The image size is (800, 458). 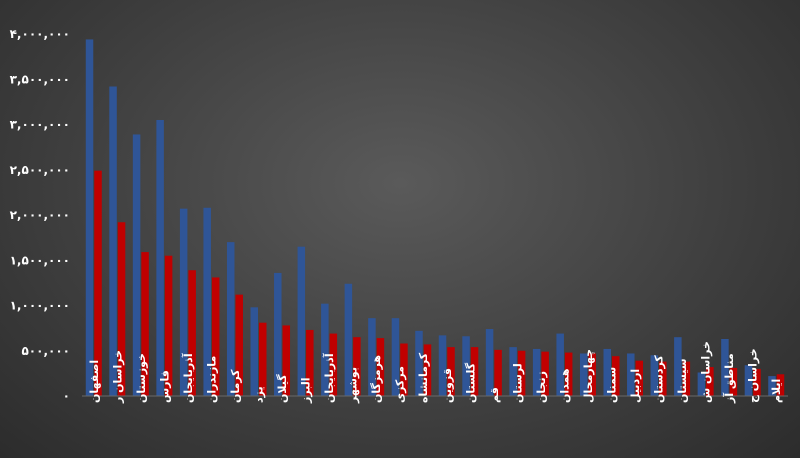 I want to click on x-category-label: سیستان, so click(x=682, y=380).